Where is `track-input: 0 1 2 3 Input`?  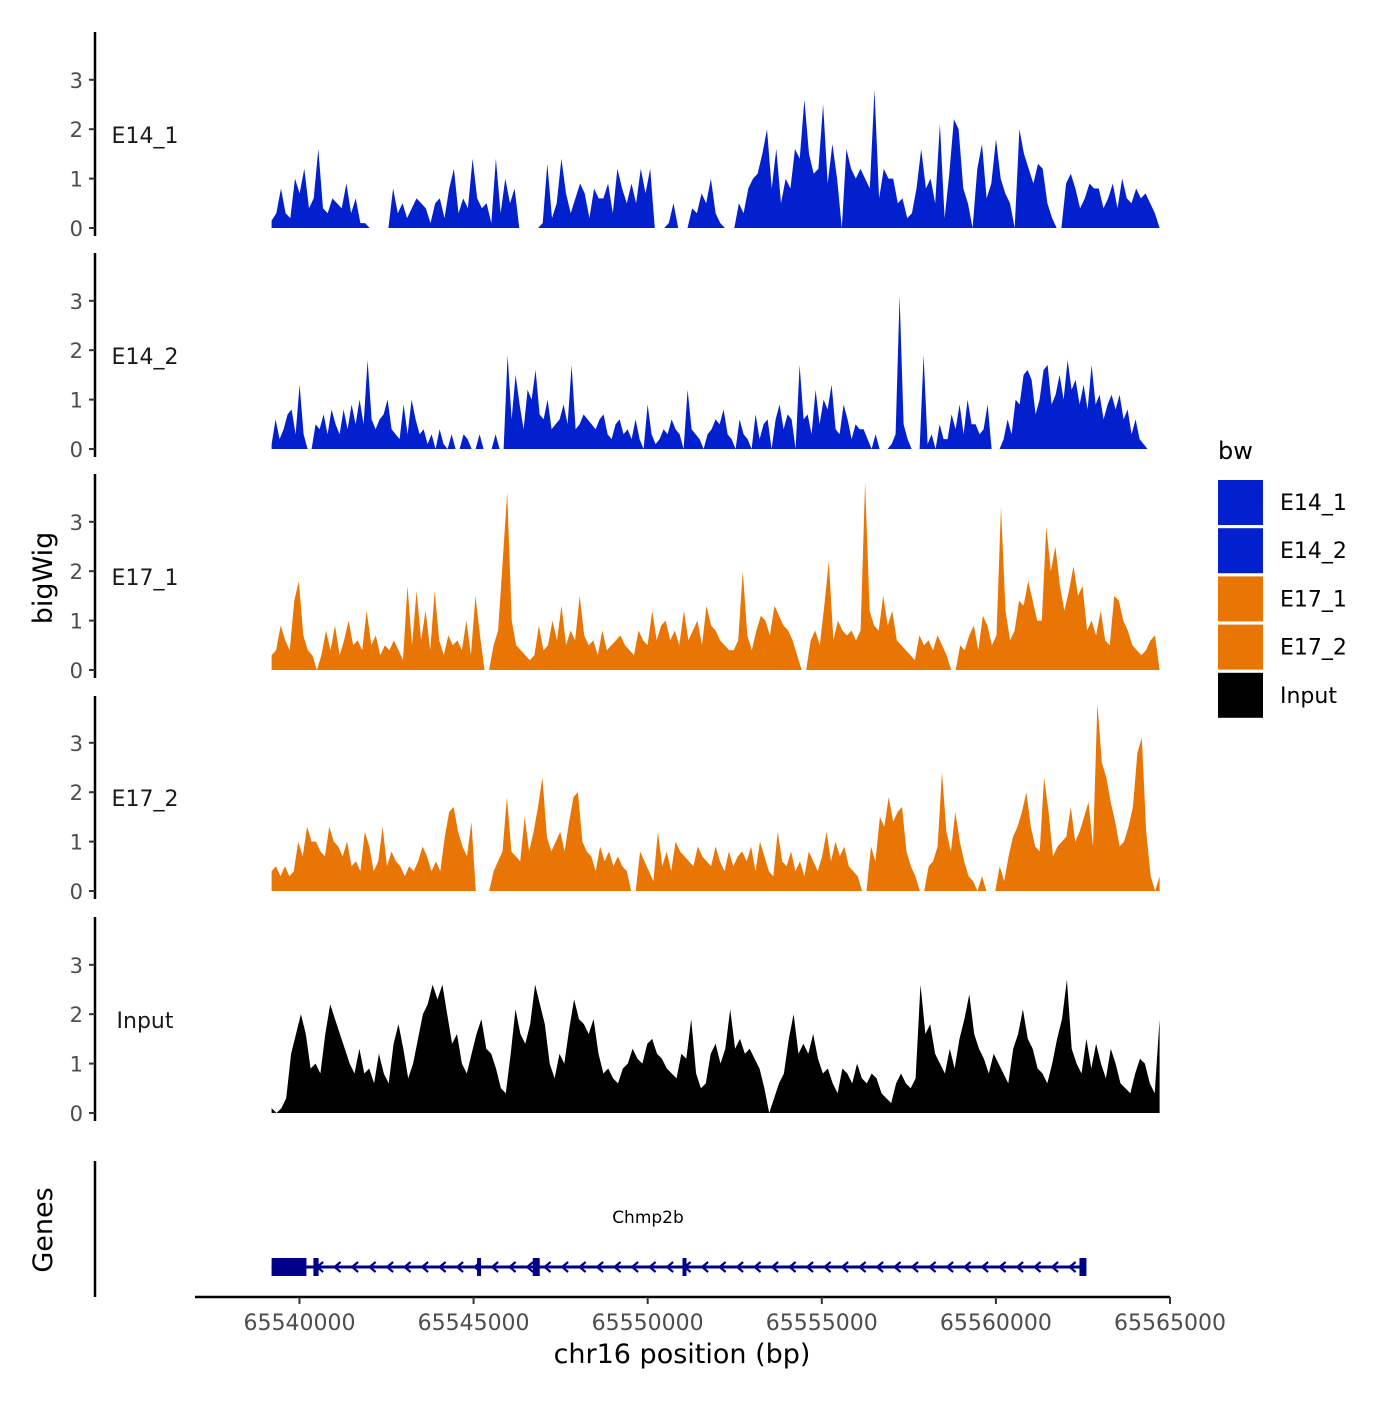
track-input: 0 1 2 3 Input is located at coordinates (615, 1021).